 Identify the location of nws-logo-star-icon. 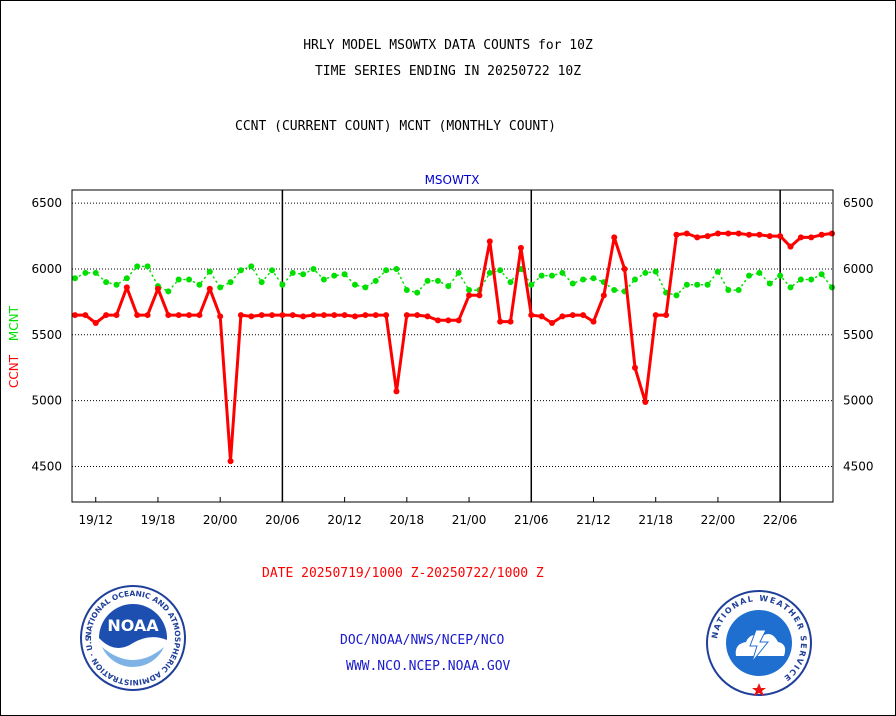
(759, 689).